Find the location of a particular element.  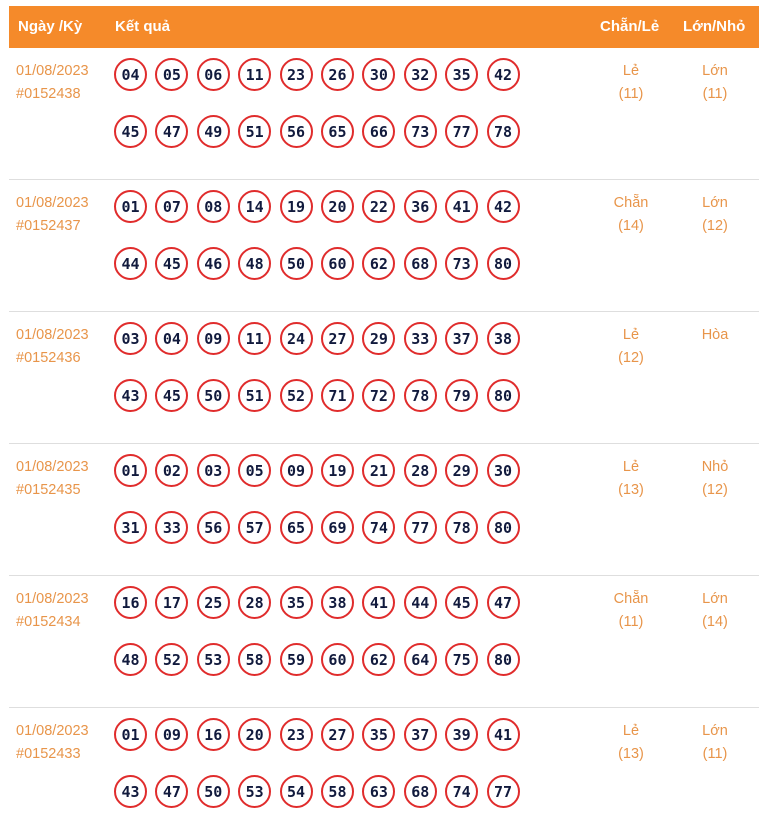

result-ball: 52 is located at coordinates (172, 659).